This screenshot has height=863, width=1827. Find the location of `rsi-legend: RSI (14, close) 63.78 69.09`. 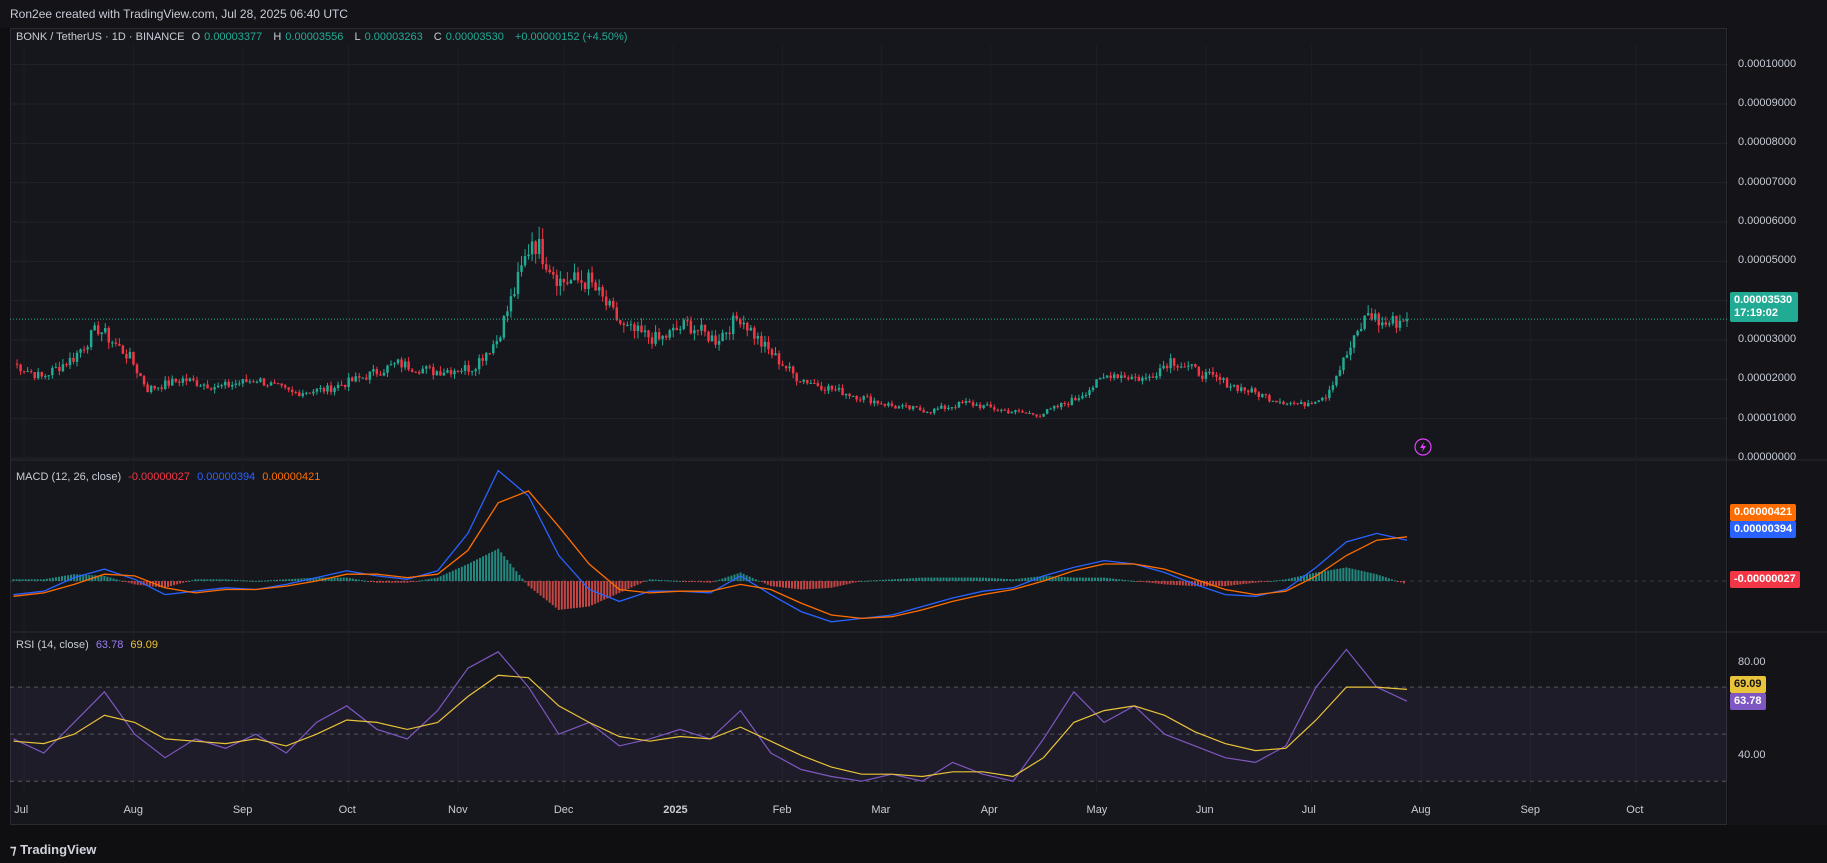

rsi-legend: RSI (14, close) 63.78 69.09 is located at coordinates (89, 645).